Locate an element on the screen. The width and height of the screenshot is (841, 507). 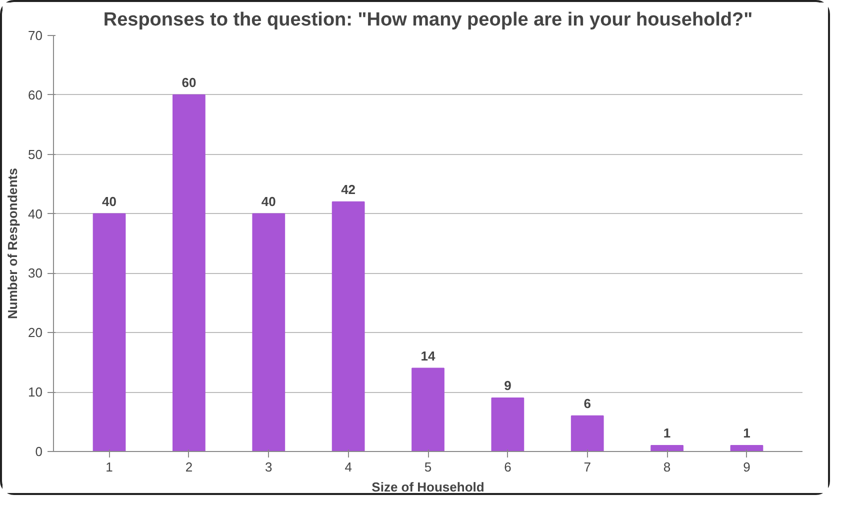
data-label: 14 is located at coordinates (428, 356).